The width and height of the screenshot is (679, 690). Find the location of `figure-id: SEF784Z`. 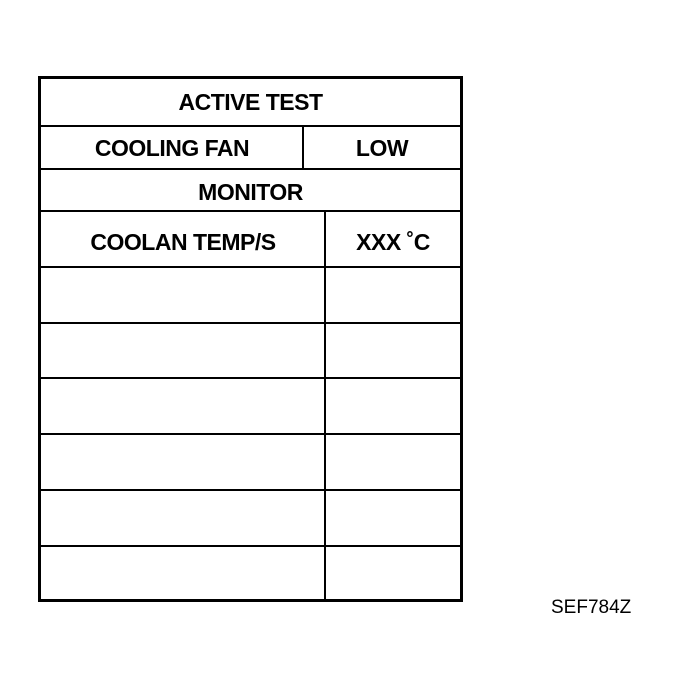

figure-id: SEF784Z is located at coordinates (591, 607).